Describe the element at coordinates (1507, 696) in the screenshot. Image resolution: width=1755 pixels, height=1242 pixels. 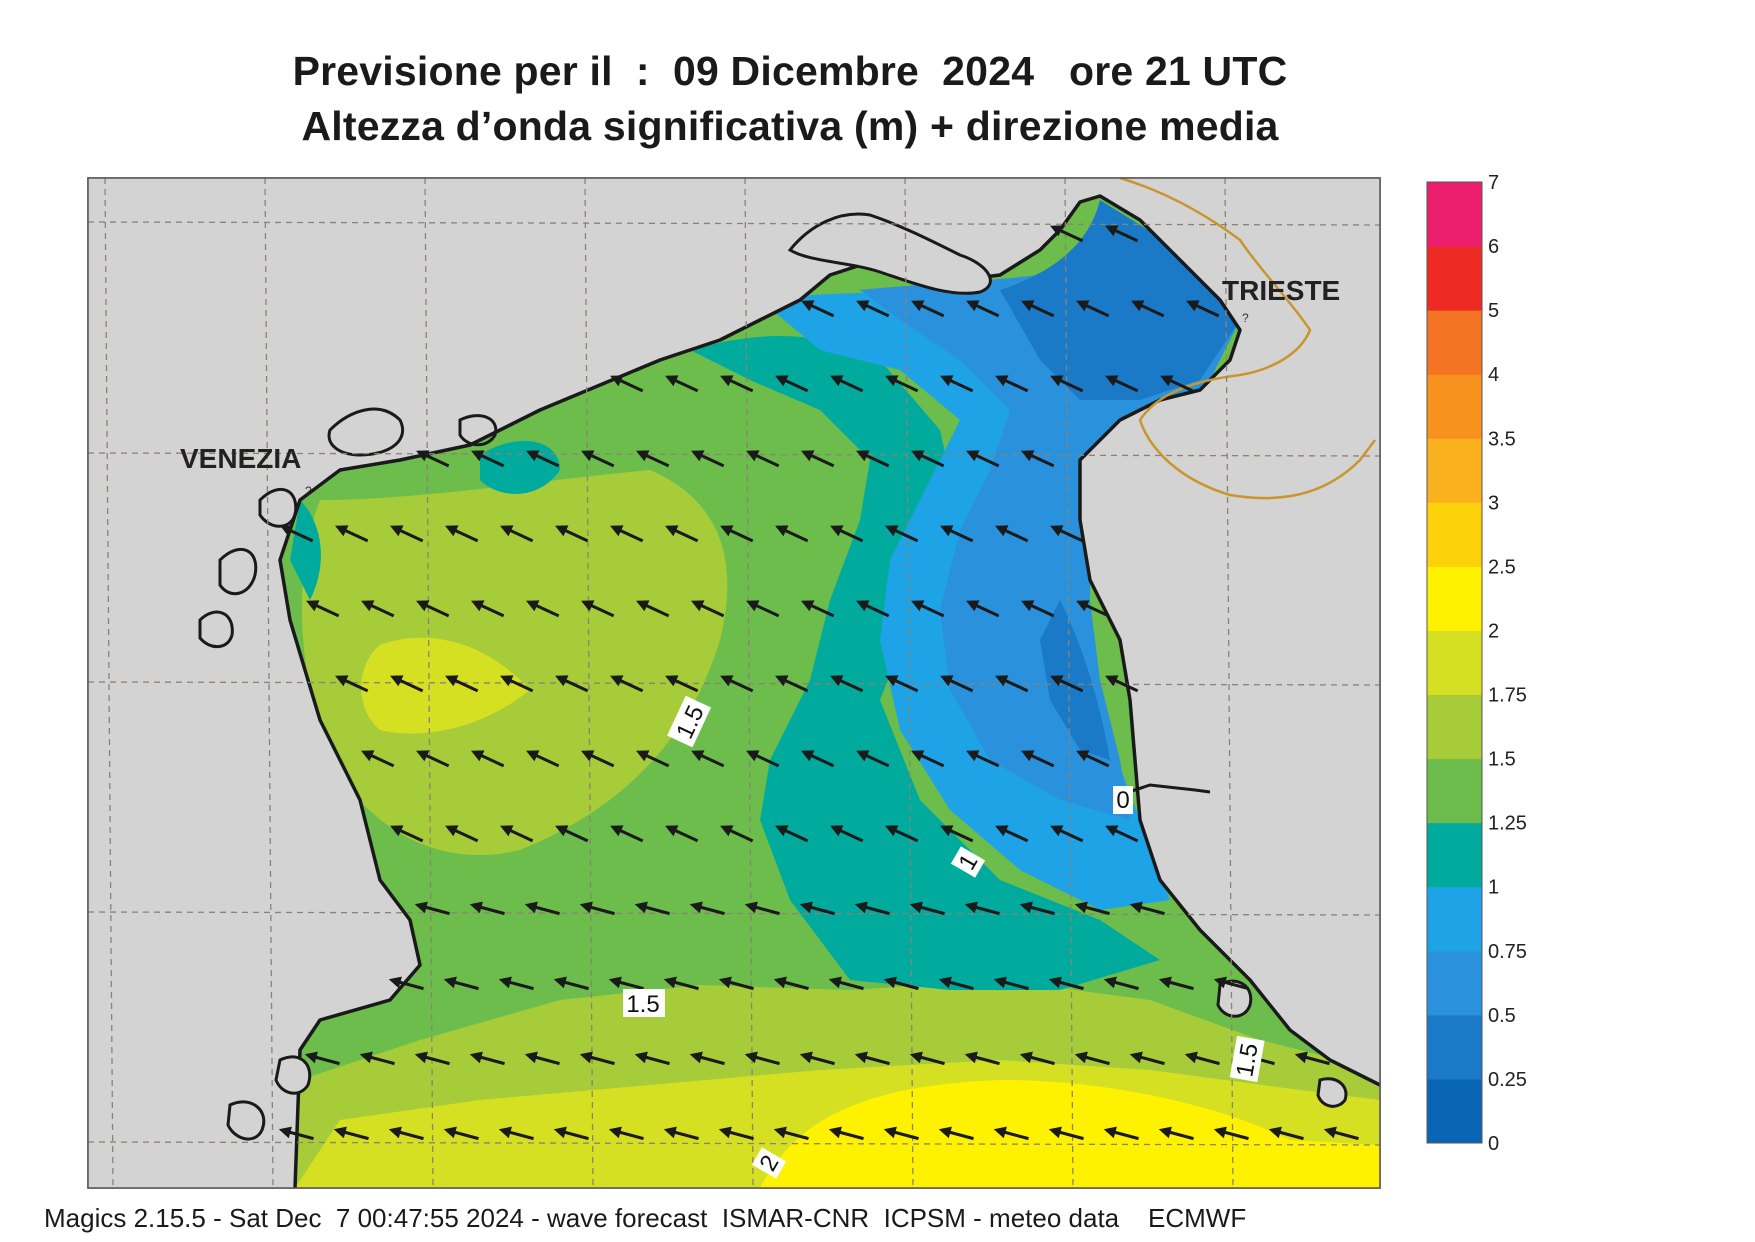
I see `colorbar-label: 1.75` at that location.